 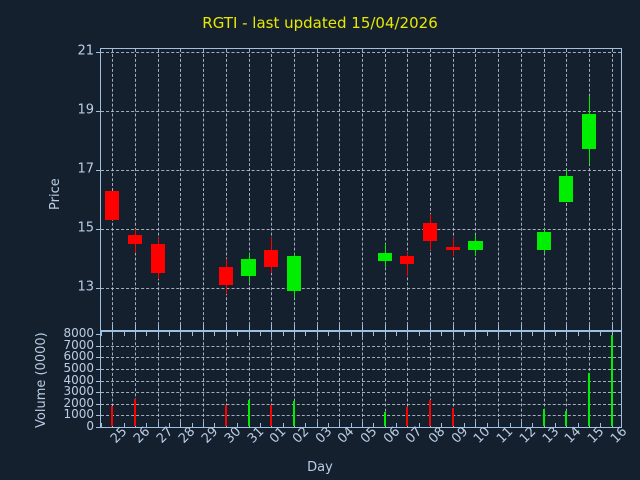 What do you see at coordinates (78, 391) in the screenshot?
I see `volume-tick-label: 3000` at bounding box center [78, 391].